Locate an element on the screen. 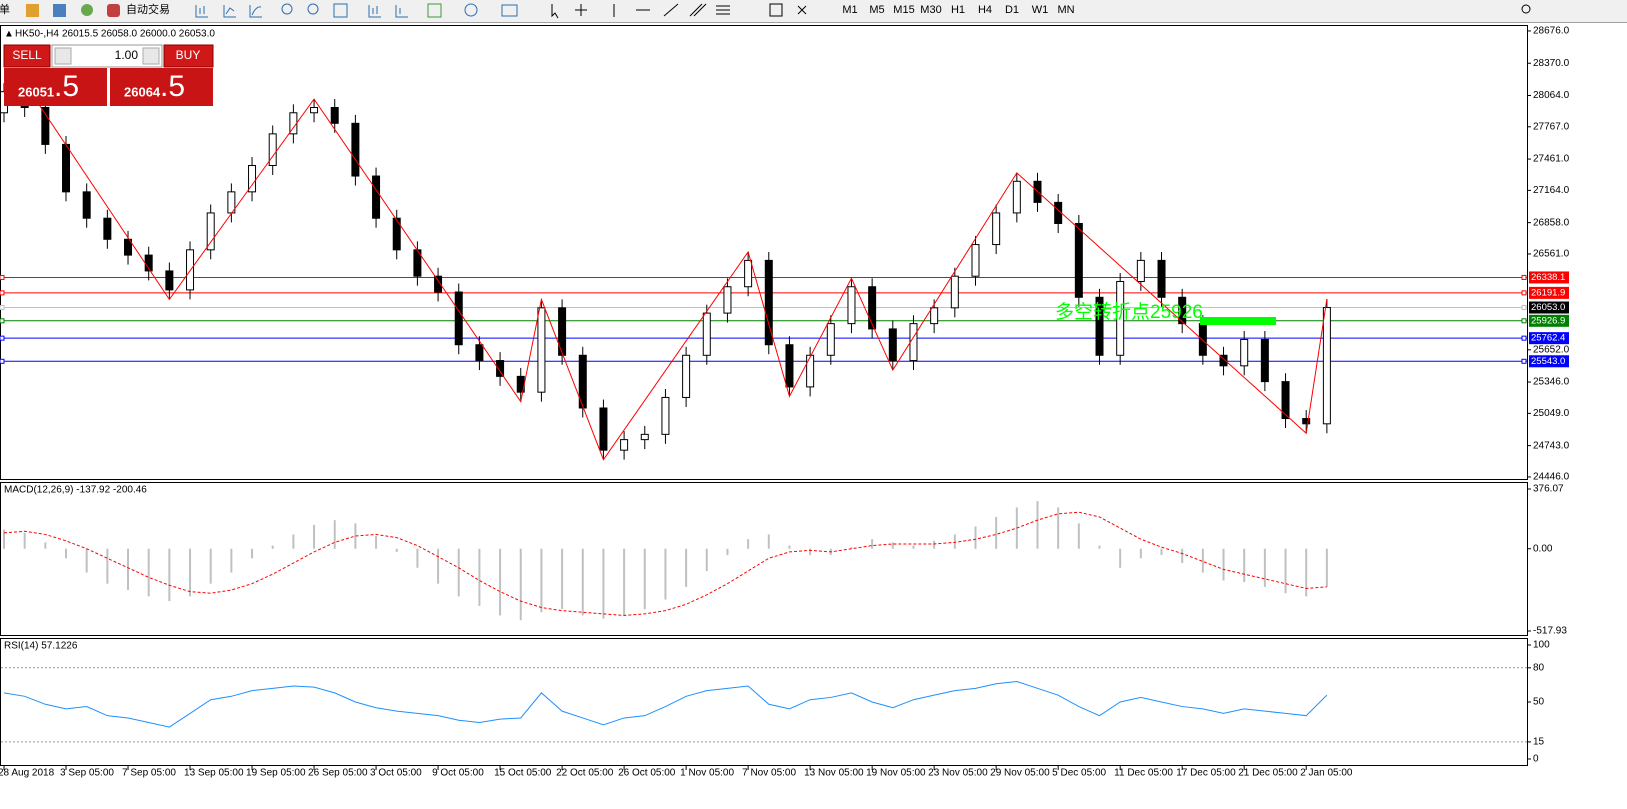 This screenshot has width=1627, height=809. sell-price-box is located at coordinates (55, 87).